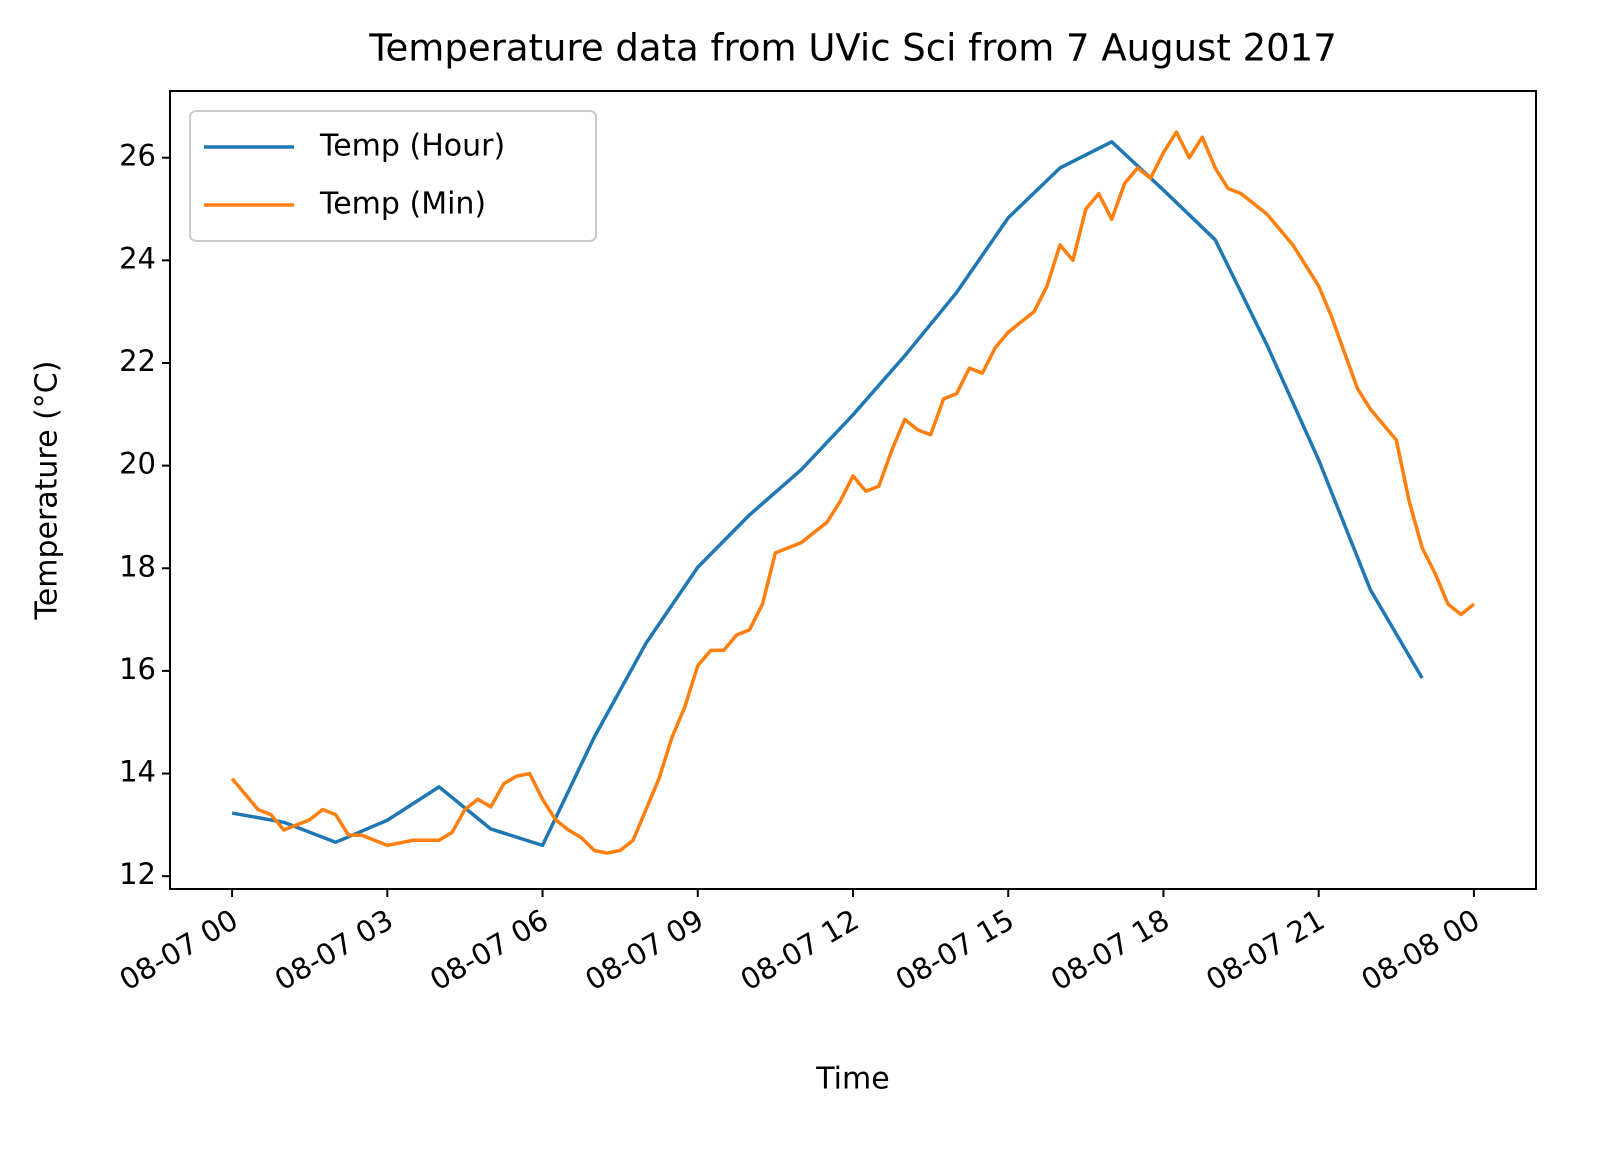 This screenshot has height=1157, width=1601. Describe the element at coordinates (412, 146) in the screenshot. I see `legend-label: Temp (Hour)` at that location.